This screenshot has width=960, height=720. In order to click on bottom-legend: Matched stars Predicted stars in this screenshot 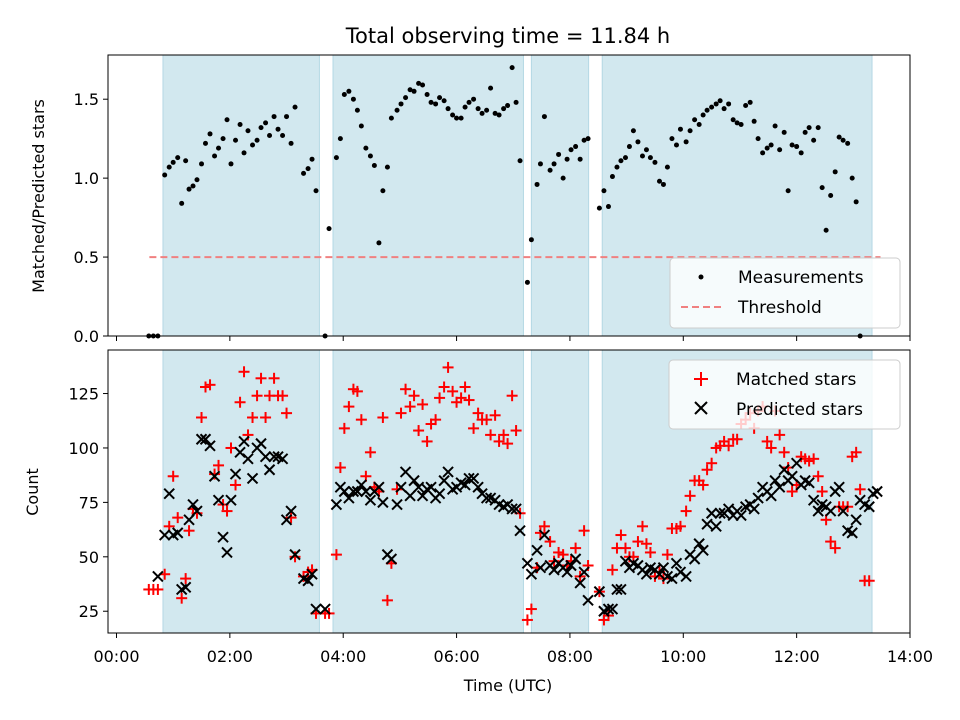, I will do `click(784, 394)`.